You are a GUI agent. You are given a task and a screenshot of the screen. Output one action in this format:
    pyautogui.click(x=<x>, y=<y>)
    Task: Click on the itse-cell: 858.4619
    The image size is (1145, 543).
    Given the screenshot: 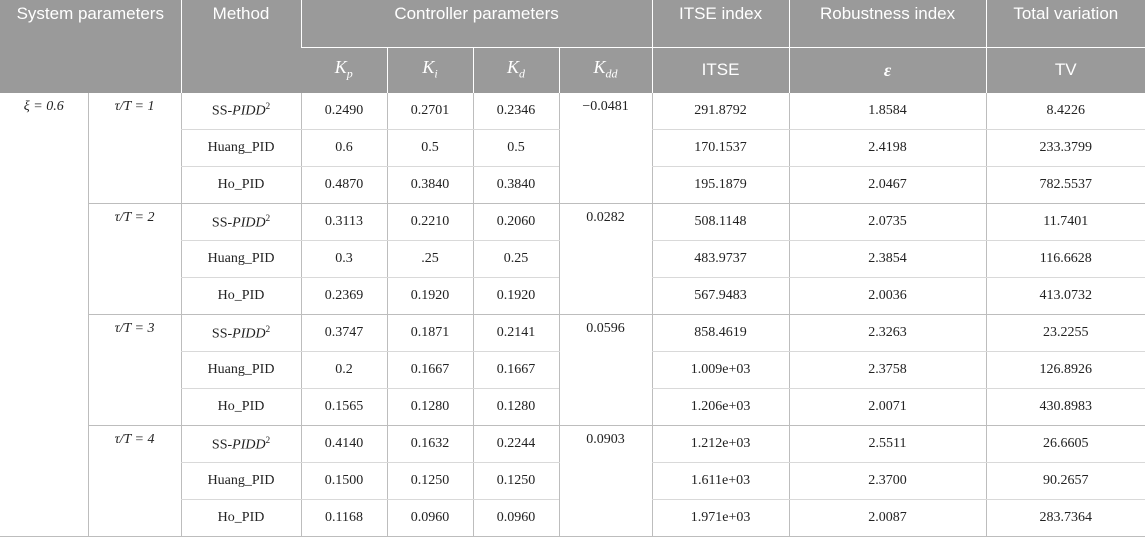 What is the action you would take?
    pyautogui.click(x=720, y=333)
    